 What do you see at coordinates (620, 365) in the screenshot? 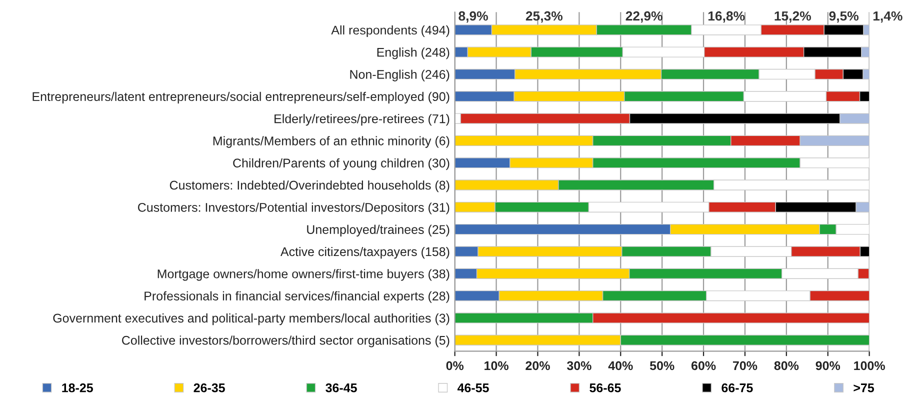
I see `x-tick-label: 40%` at bounding box center [620, 365].